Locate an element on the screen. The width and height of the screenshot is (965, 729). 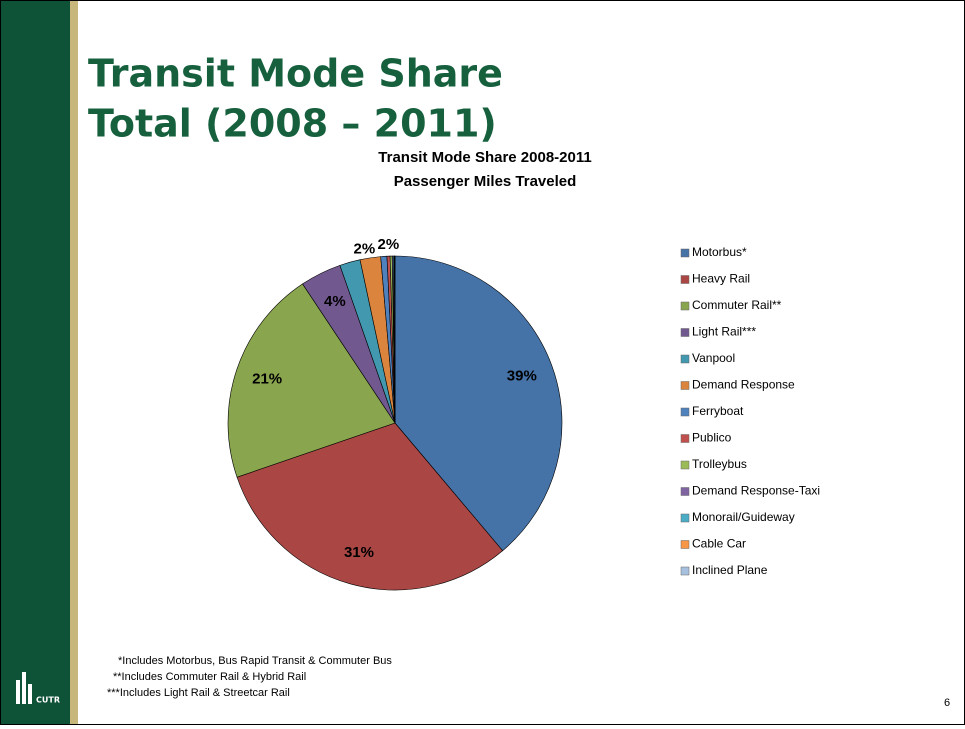
side-stripe is located at coordinates (74, 362).